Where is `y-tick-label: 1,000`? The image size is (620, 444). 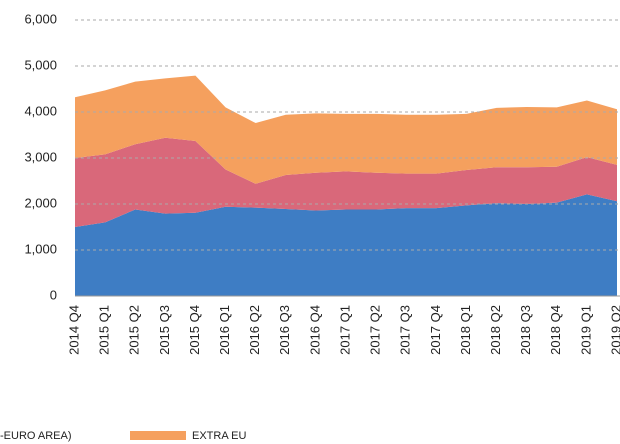 y-tick-label: 1,000 is located at coordinates (40, 248).